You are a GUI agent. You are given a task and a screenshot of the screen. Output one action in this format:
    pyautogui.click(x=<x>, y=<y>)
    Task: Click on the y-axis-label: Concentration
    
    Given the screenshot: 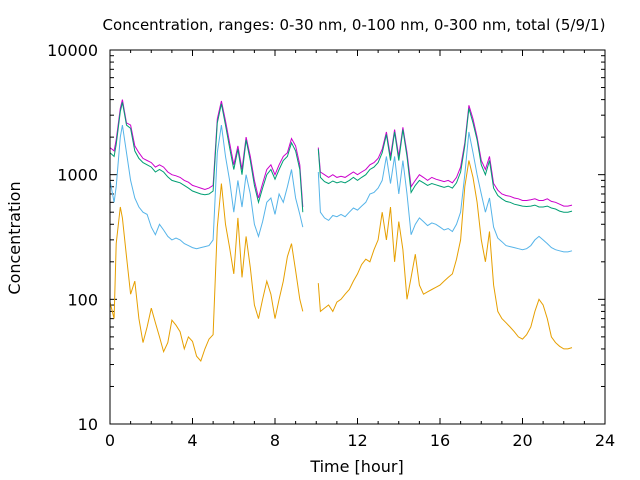 What is the action you would take?
    pyautogui.click(x=14, y=237)
    